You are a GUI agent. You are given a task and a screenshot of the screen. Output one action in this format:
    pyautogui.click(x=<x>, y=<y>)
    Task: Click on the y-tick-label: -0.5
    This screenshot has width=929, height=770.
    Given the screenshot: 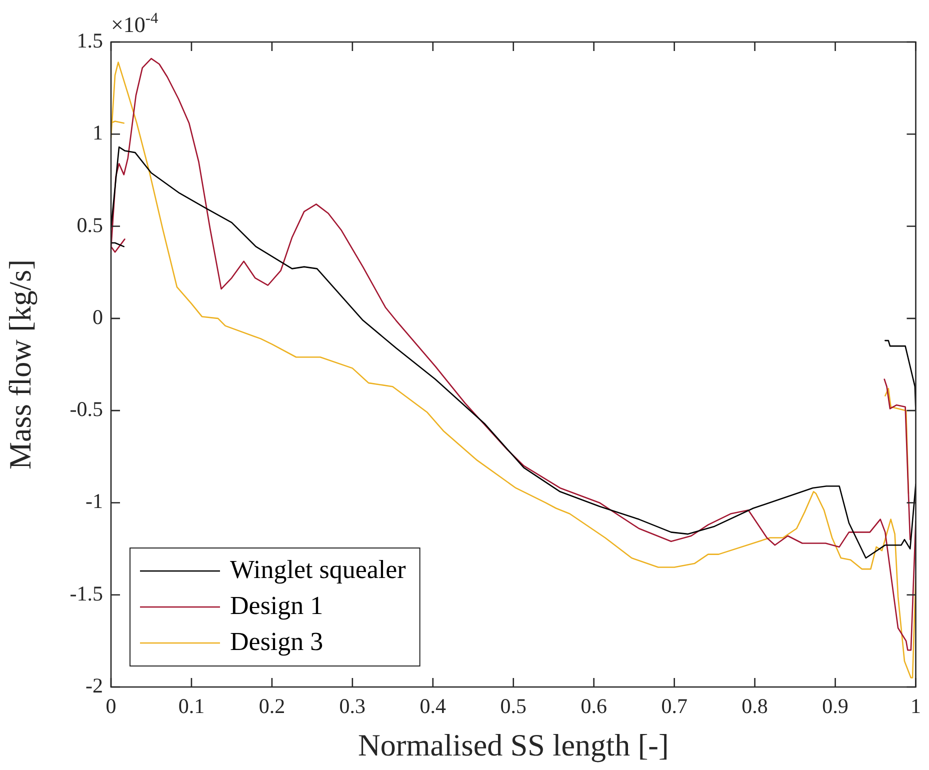 What is the action you would take?
    pyautogui.click(x=86, y=409)
    